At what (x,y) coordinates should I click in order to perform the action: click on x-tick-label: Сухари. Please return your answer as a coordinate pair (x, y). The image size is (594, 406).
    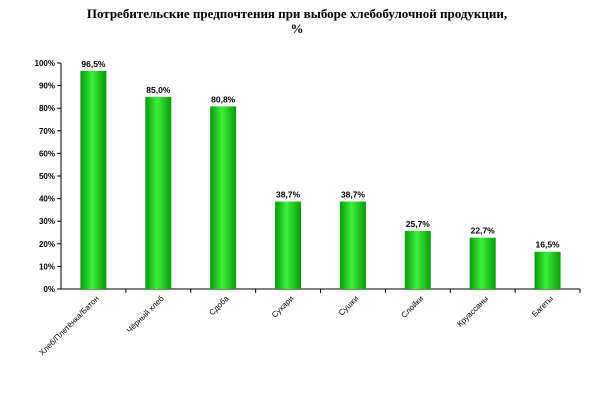
    Looking at the image, I should click on (283, 307).